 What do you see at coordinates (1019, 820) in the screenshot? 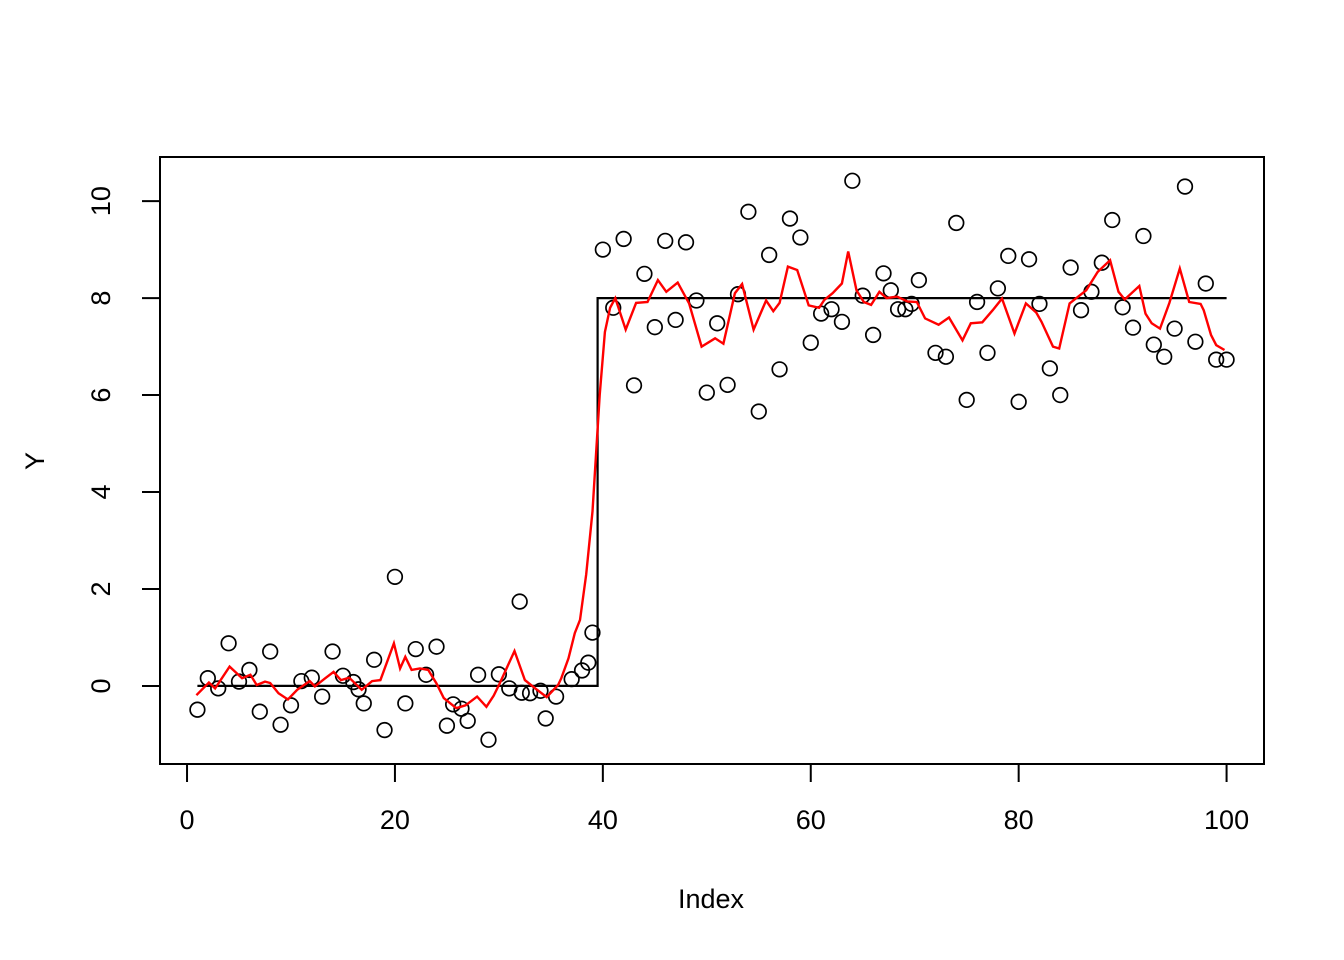
I see `x-tick-label: 80` at bounding box center [1019, 820].